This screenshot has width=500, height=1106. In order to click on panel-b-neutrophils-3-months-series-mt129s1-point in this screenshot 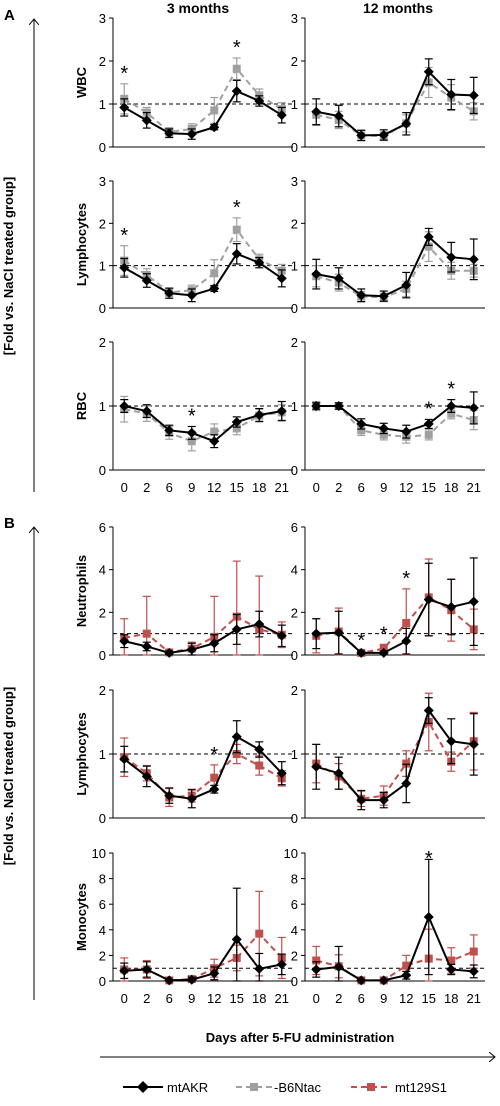, I will do `click(146, 633)`.